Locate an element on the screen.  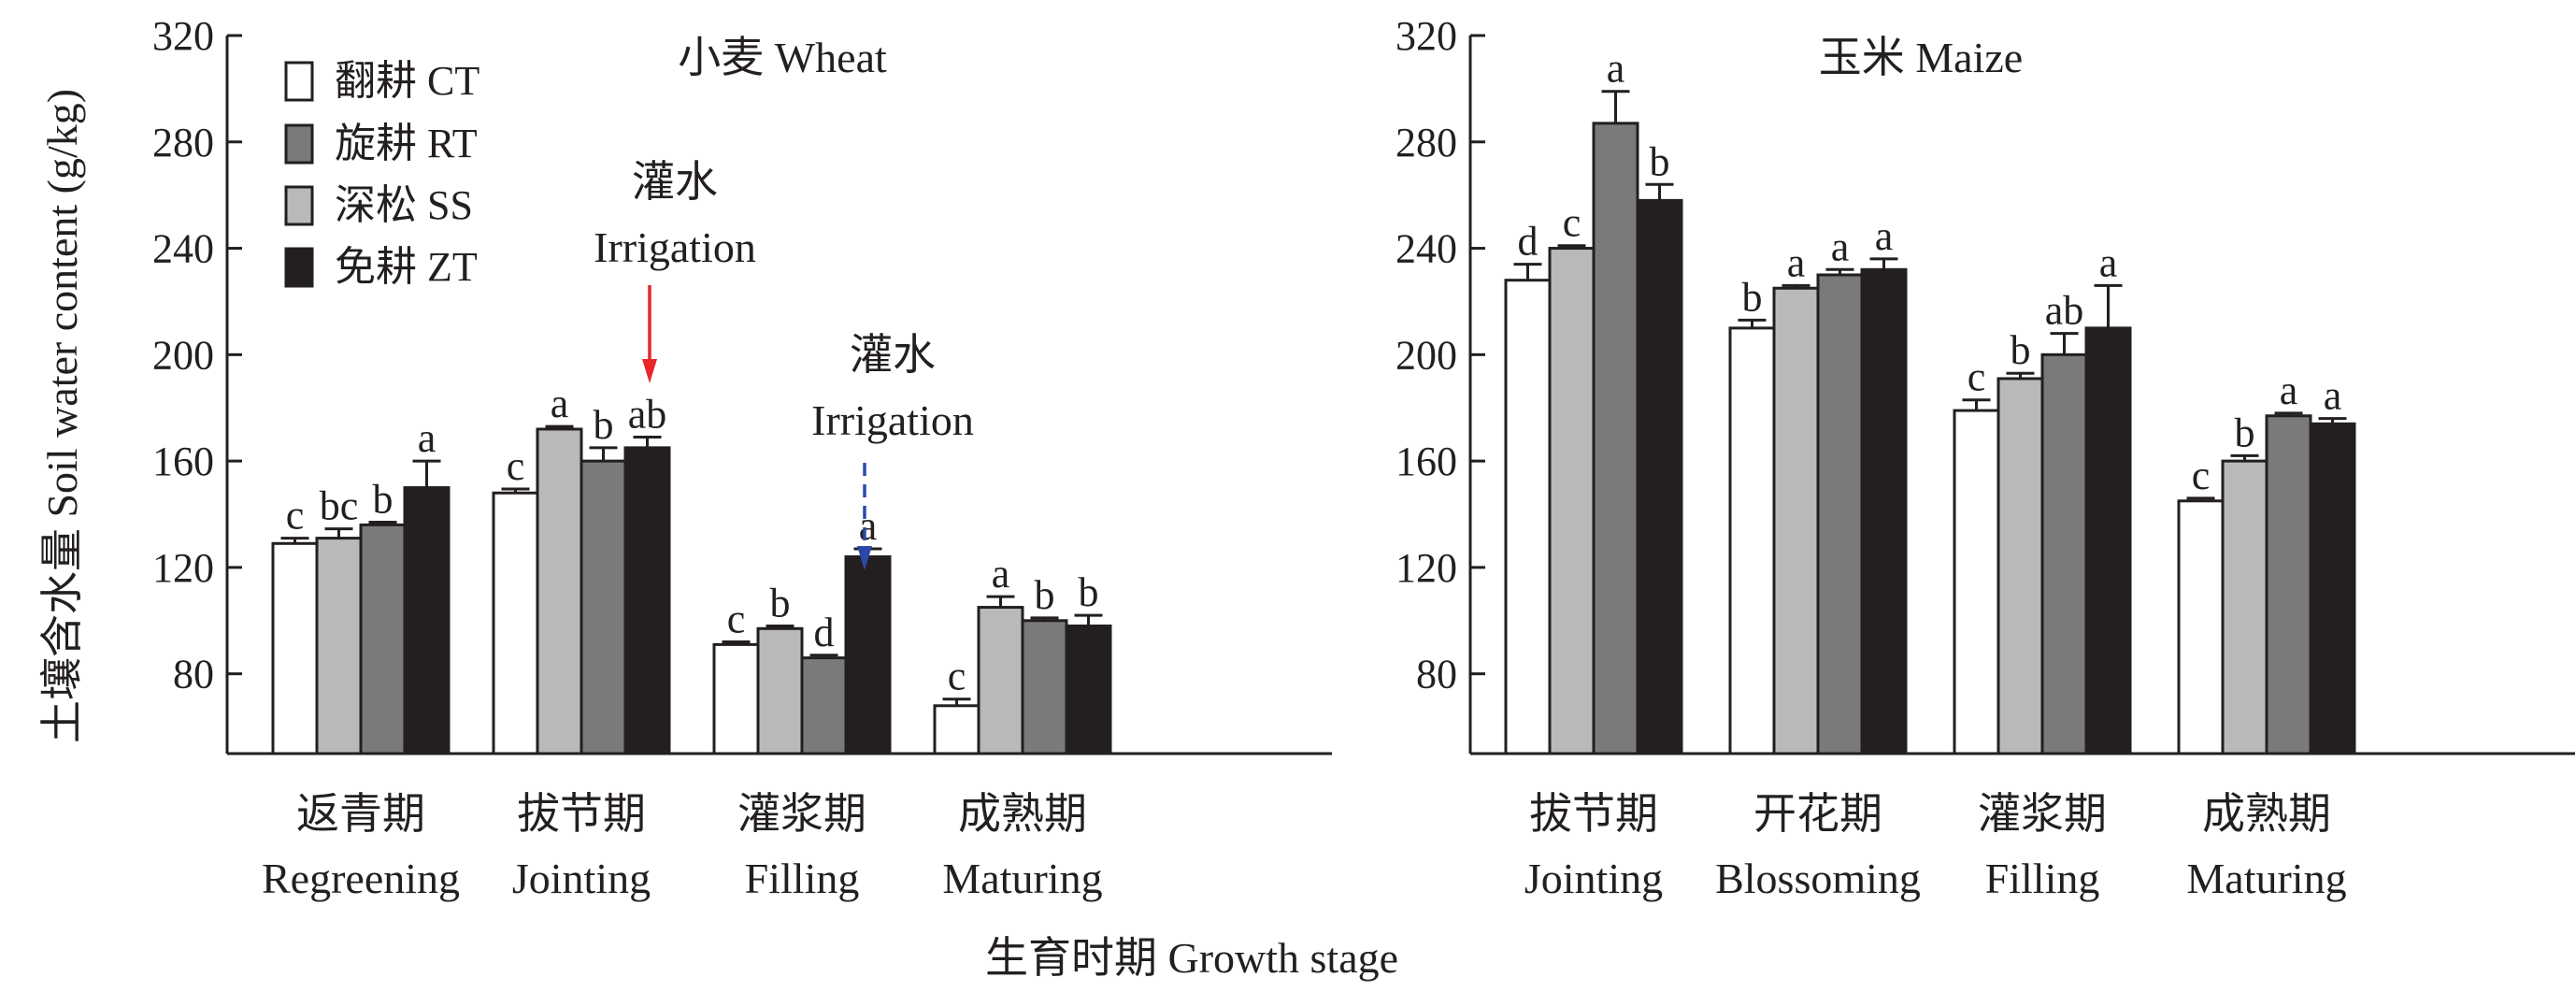
irrigation-2-en: Irrigation is located at coordinates (892, 420).